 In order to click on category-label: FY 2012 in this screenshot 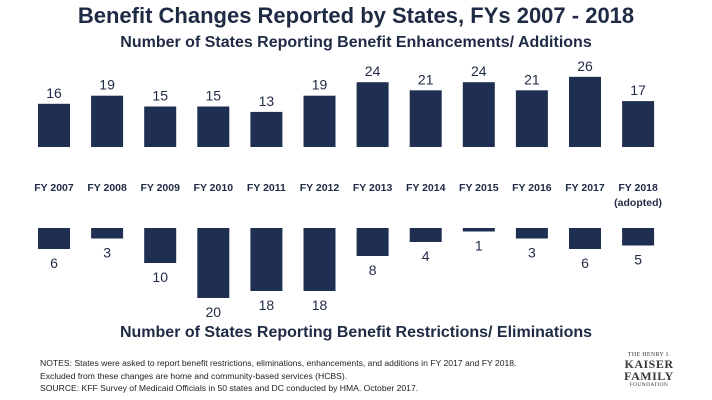, I will do `click(320, 188)`.